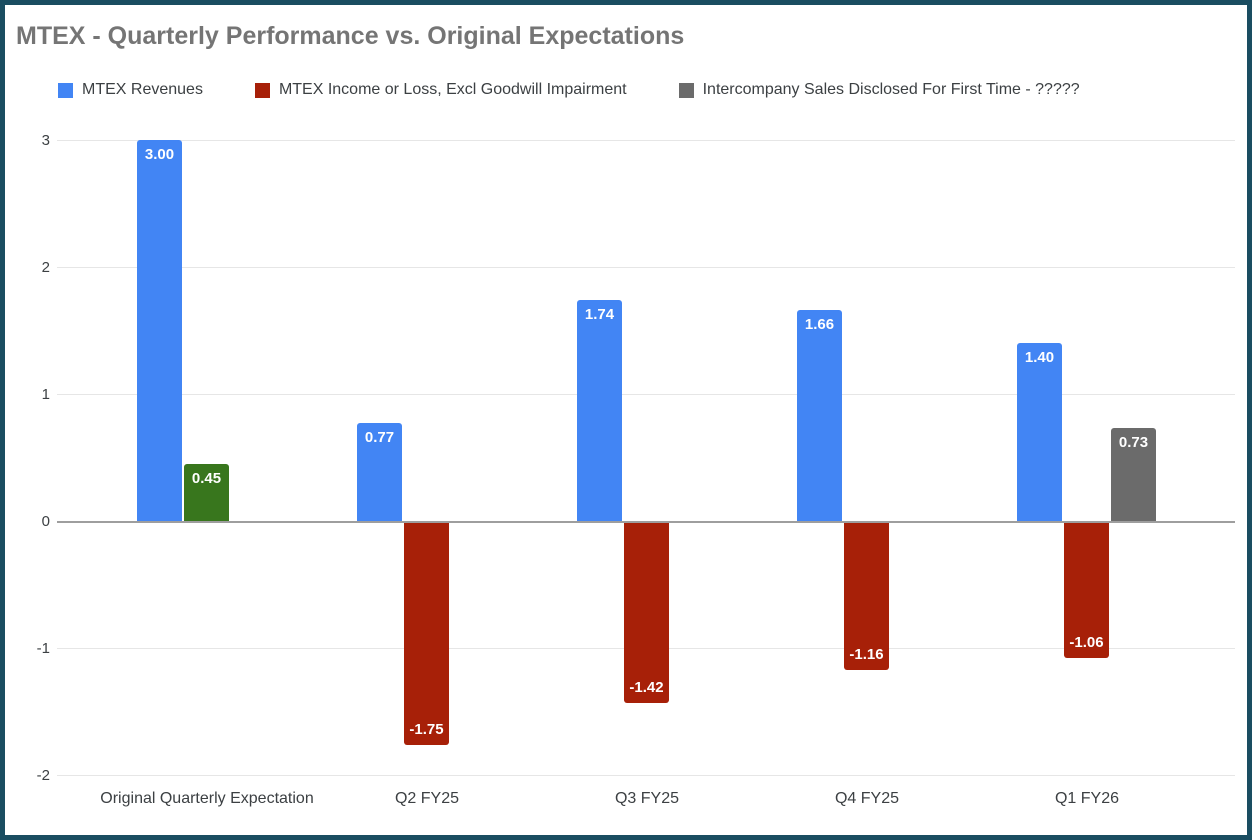 This screenshot has width=1252, height=840. What do you see at coordinates (45, 394) in the screenshot?
I see `y-tick-label-1: 1` at bounding box center [45, 394].